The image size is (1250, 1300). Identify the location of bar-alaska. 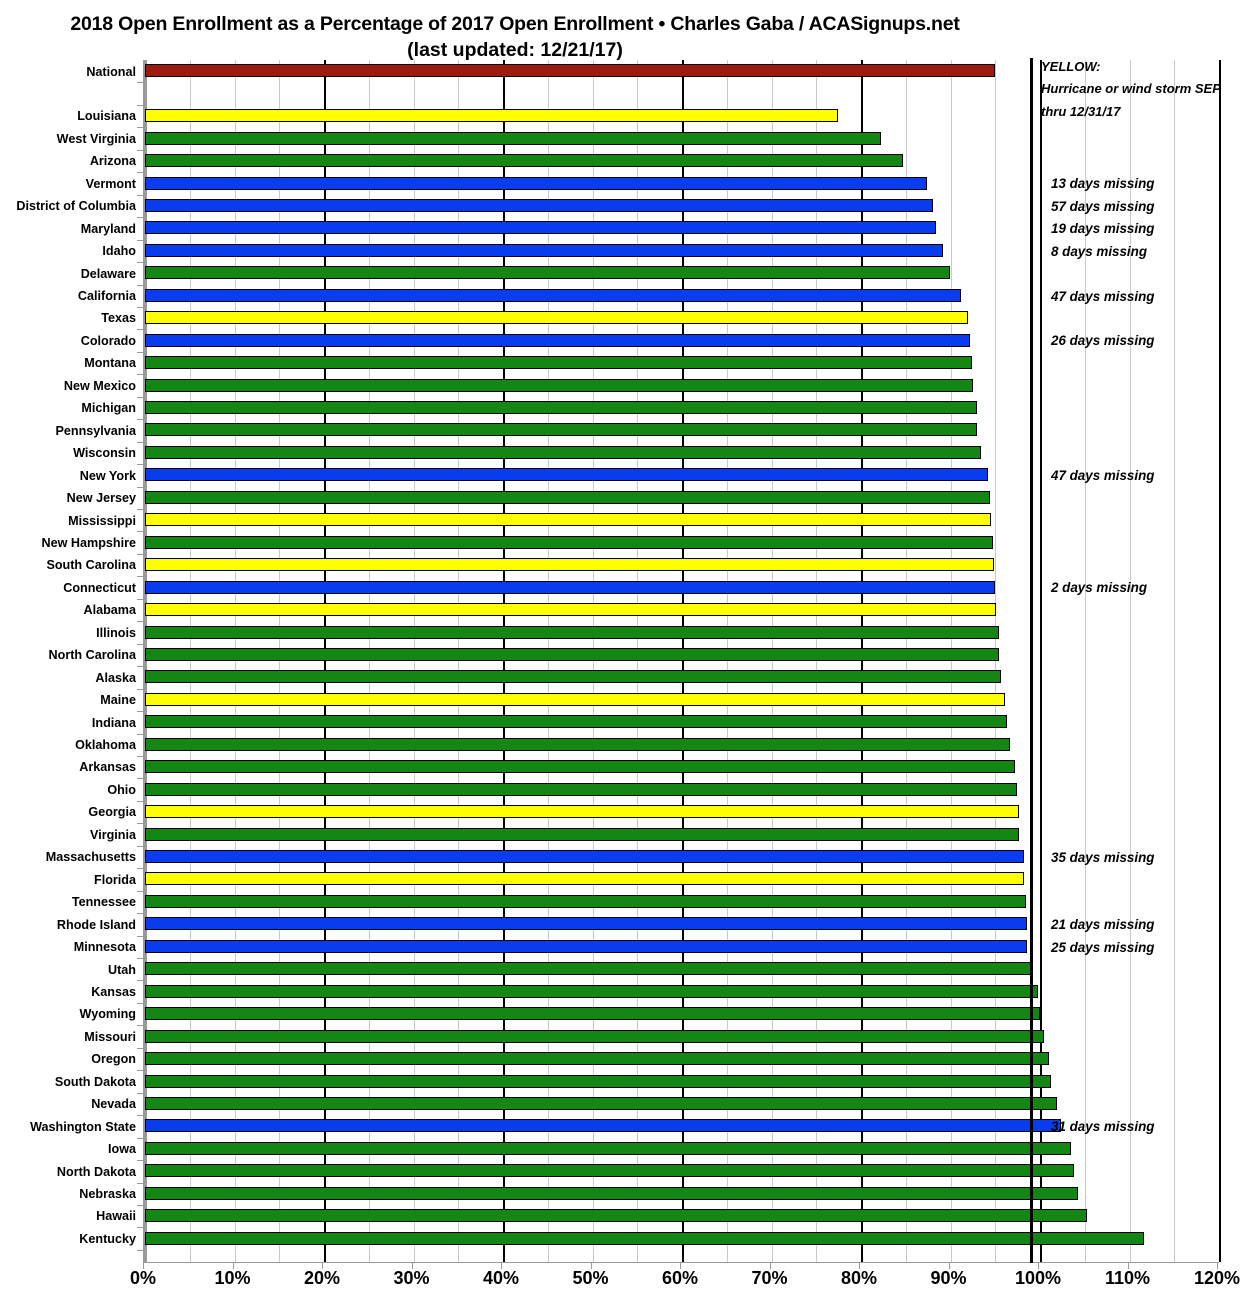
(573, 677).